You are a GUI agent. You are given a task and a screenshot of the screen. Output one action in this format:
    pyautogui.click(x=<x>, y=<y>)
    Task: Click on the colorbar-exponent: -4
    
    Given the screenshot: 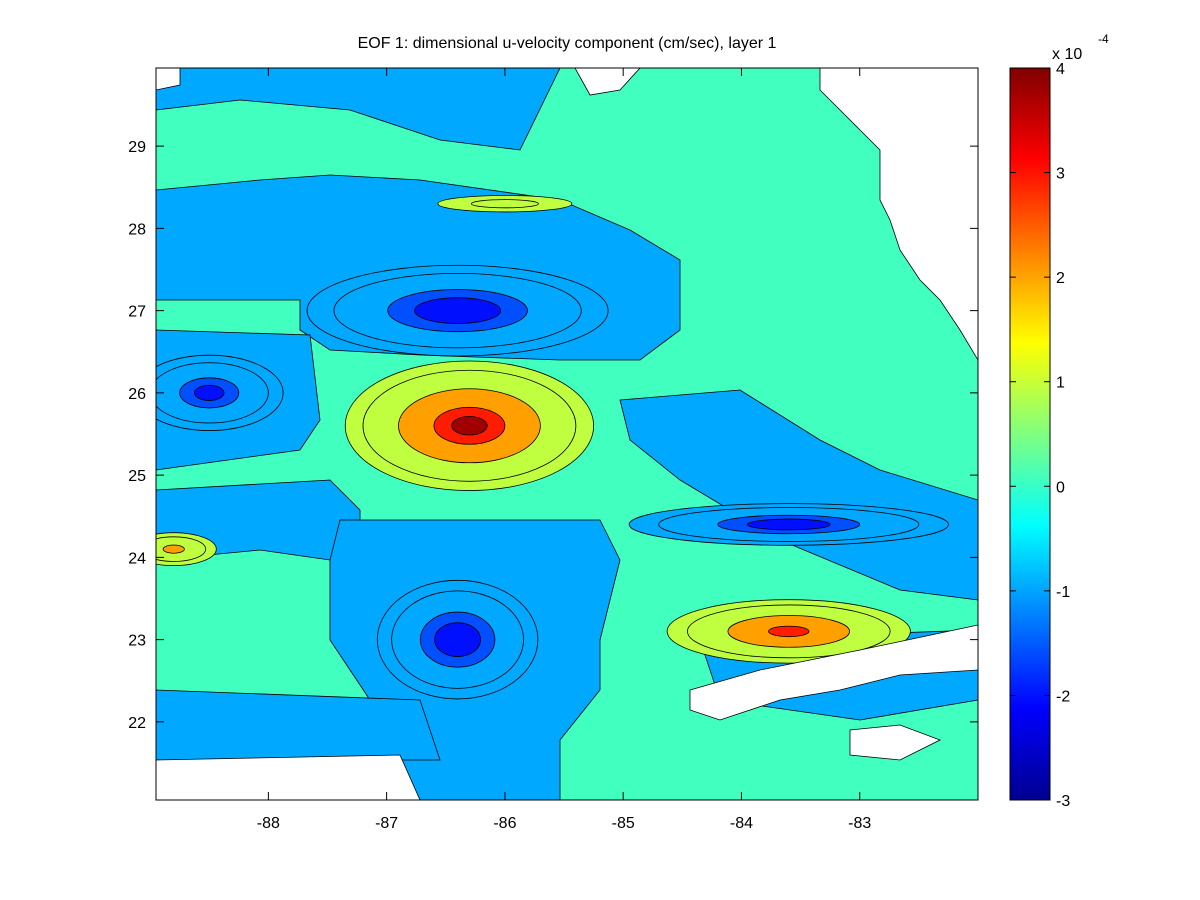 What is the action you would take?
    pyautogui.click(x=1103, y=39)
    